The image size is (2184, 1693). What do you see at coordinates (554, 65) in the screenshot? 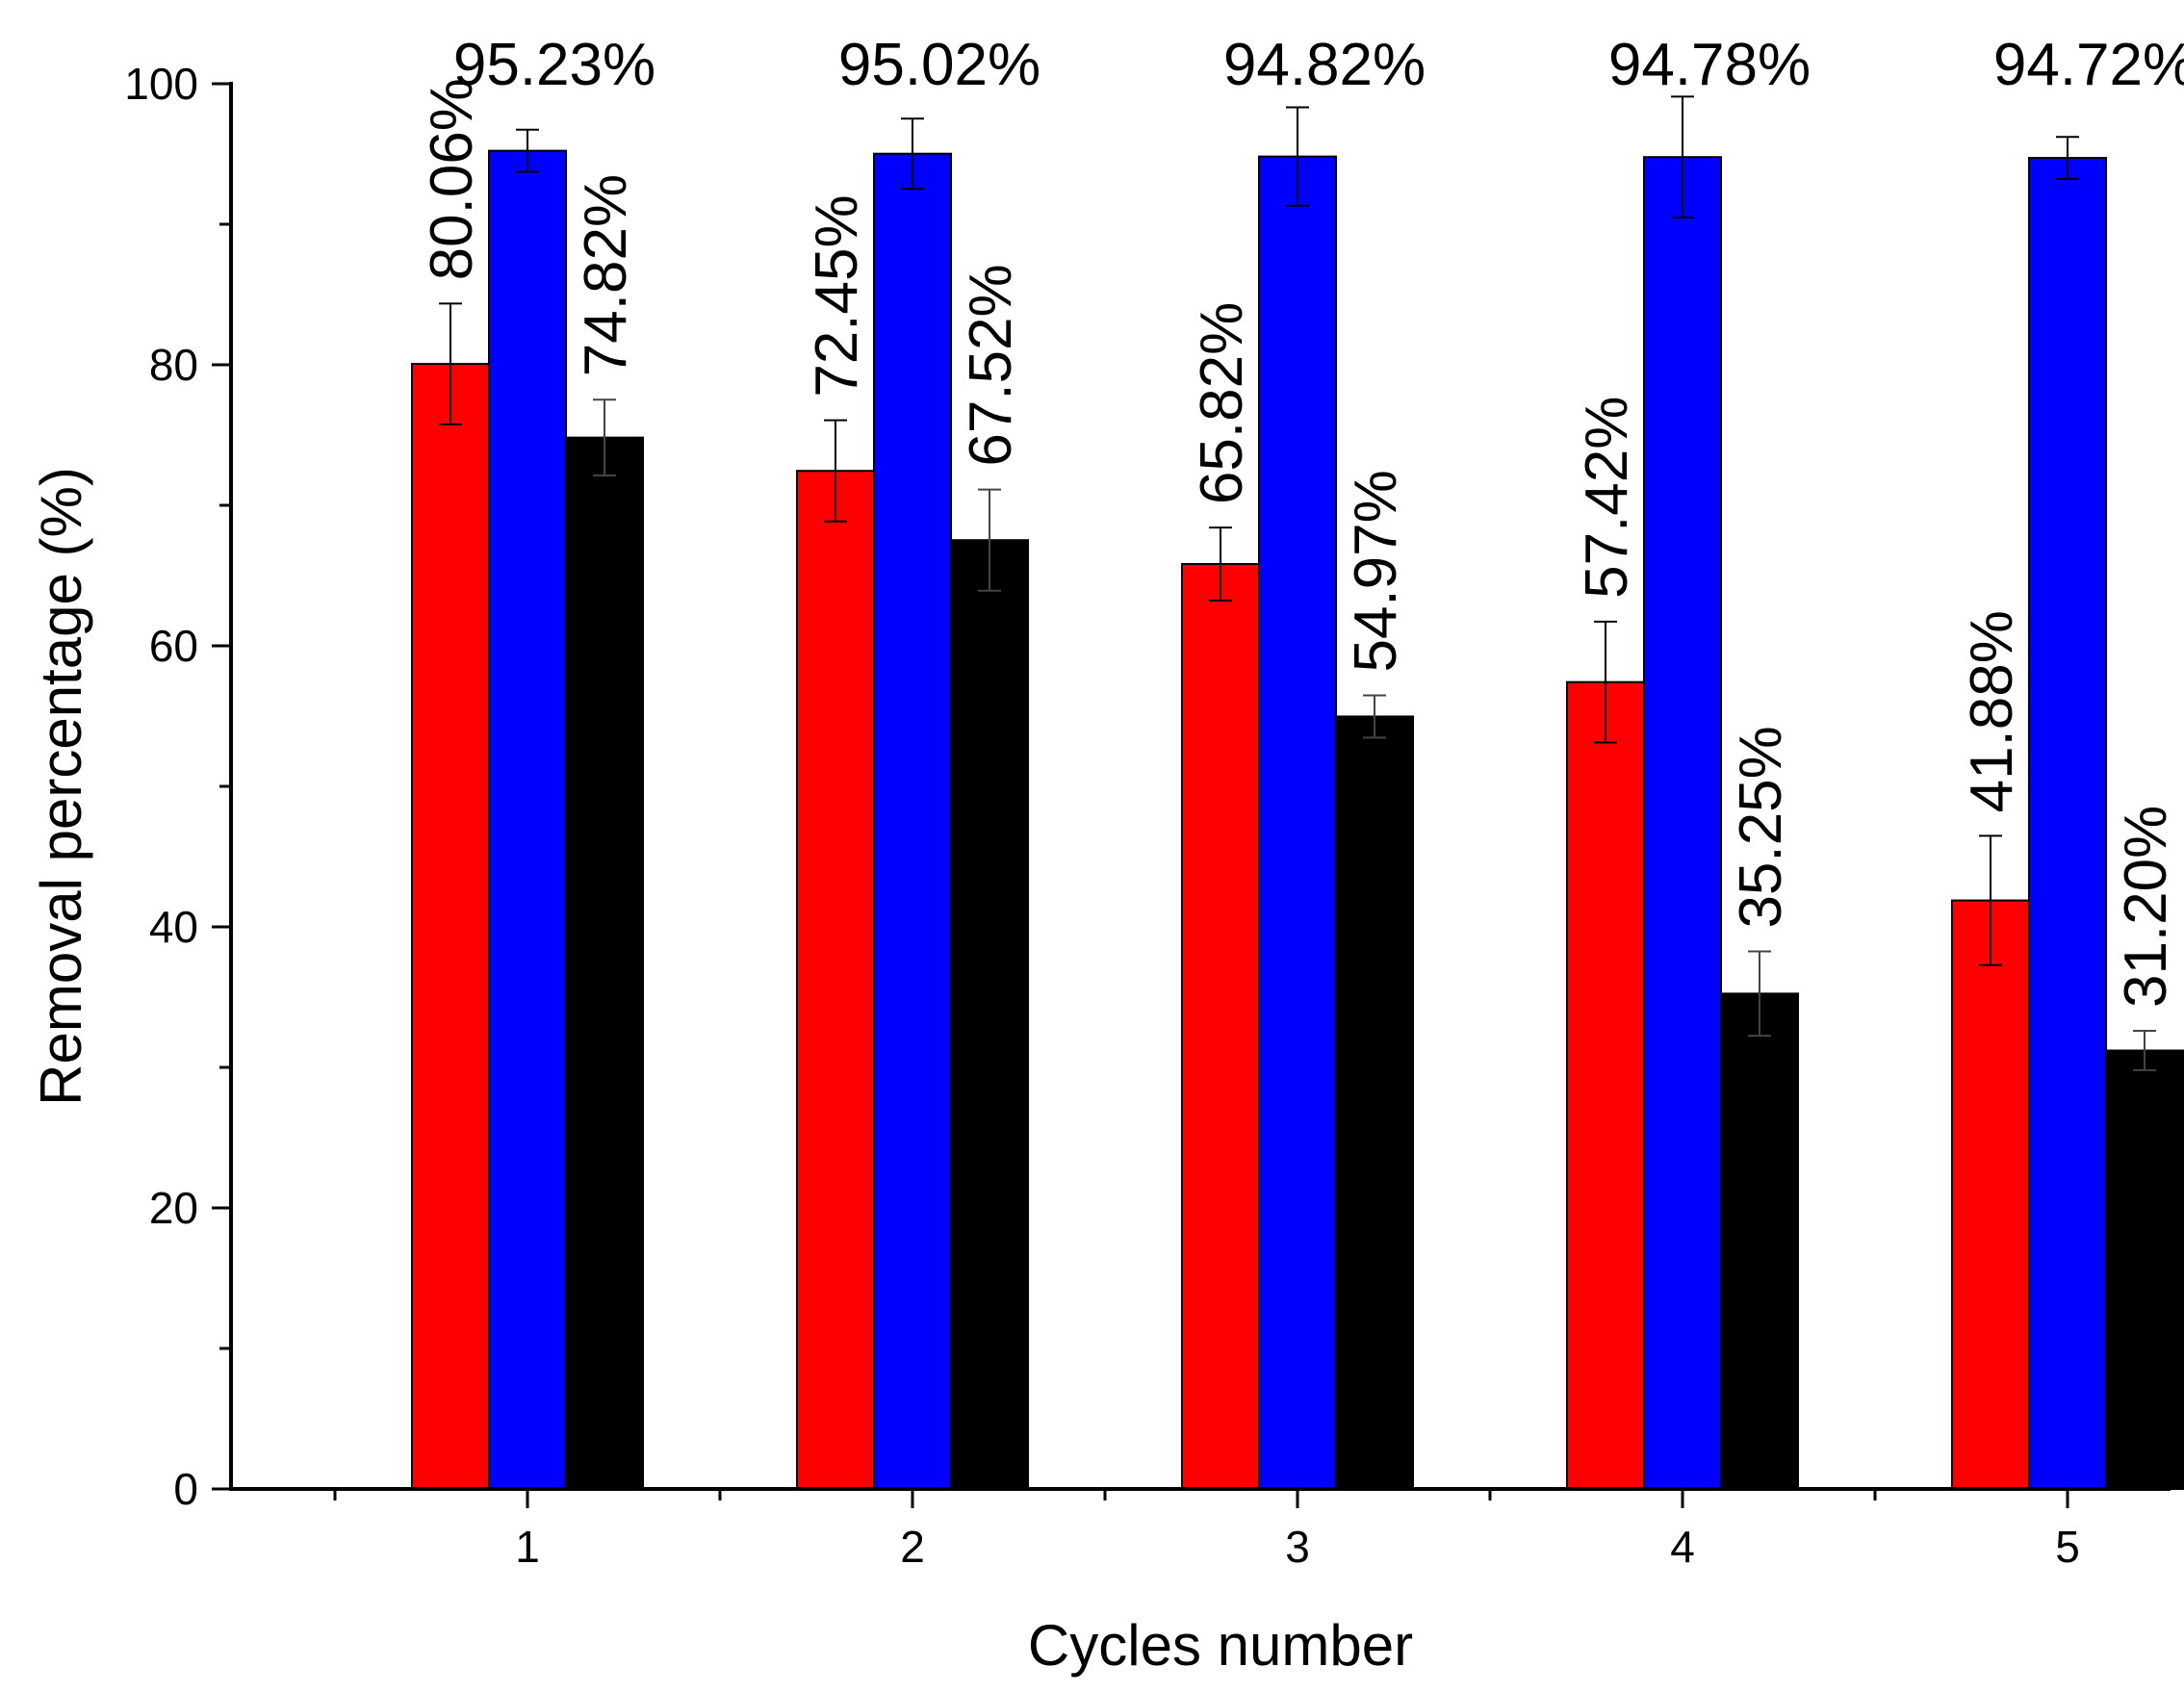
I see `data-label-series2-cycle1: 95.23%` at bounding box center [554, 65].